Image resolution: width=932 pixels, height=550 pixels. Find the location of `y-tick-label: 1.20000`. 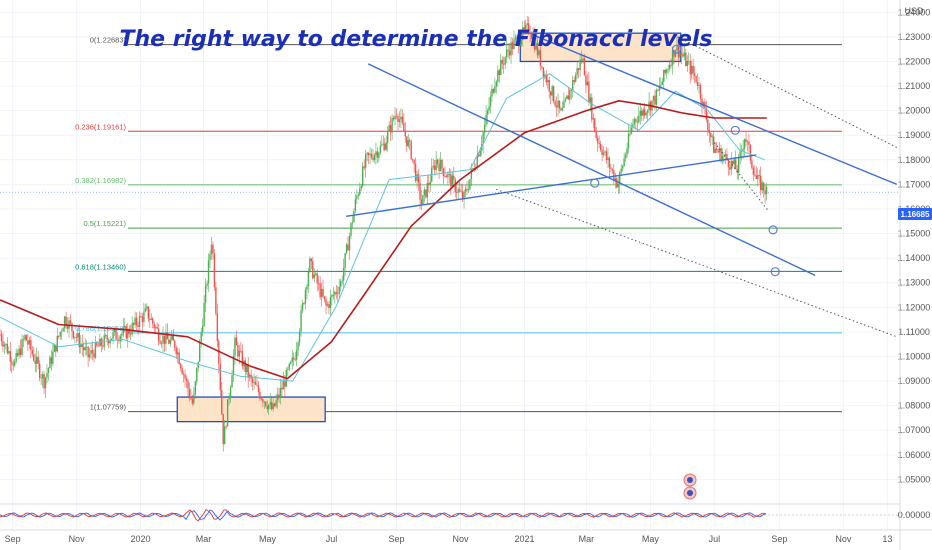

y-tick-label: 1.20000 is located at coordinates (914, 111).